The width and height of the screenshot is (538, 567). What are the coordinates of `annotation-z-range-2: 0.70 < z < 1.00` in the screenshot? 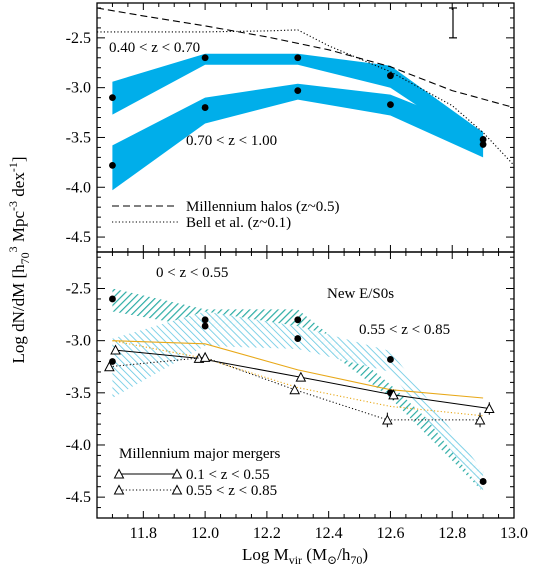 It's located at (231, 141).